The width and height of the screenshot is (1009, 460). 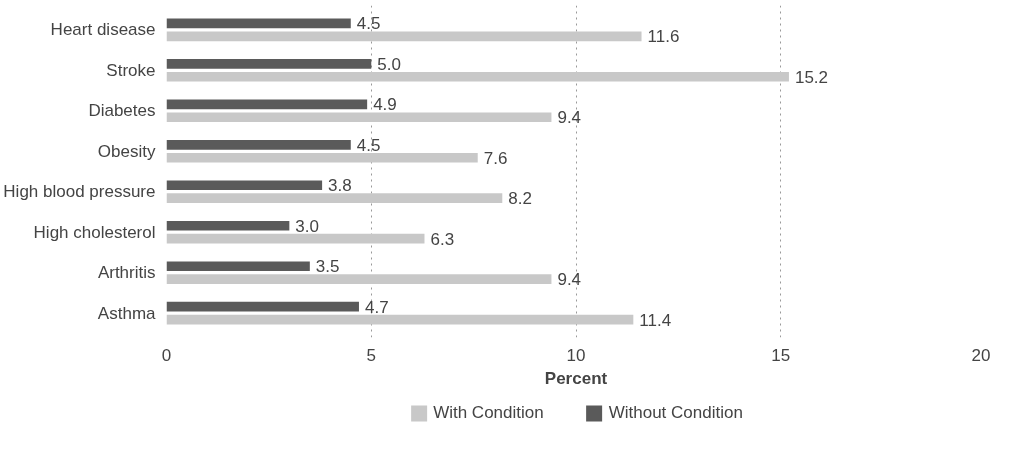 I want to click on data-label: 5.0, so click(x=389, y=64).